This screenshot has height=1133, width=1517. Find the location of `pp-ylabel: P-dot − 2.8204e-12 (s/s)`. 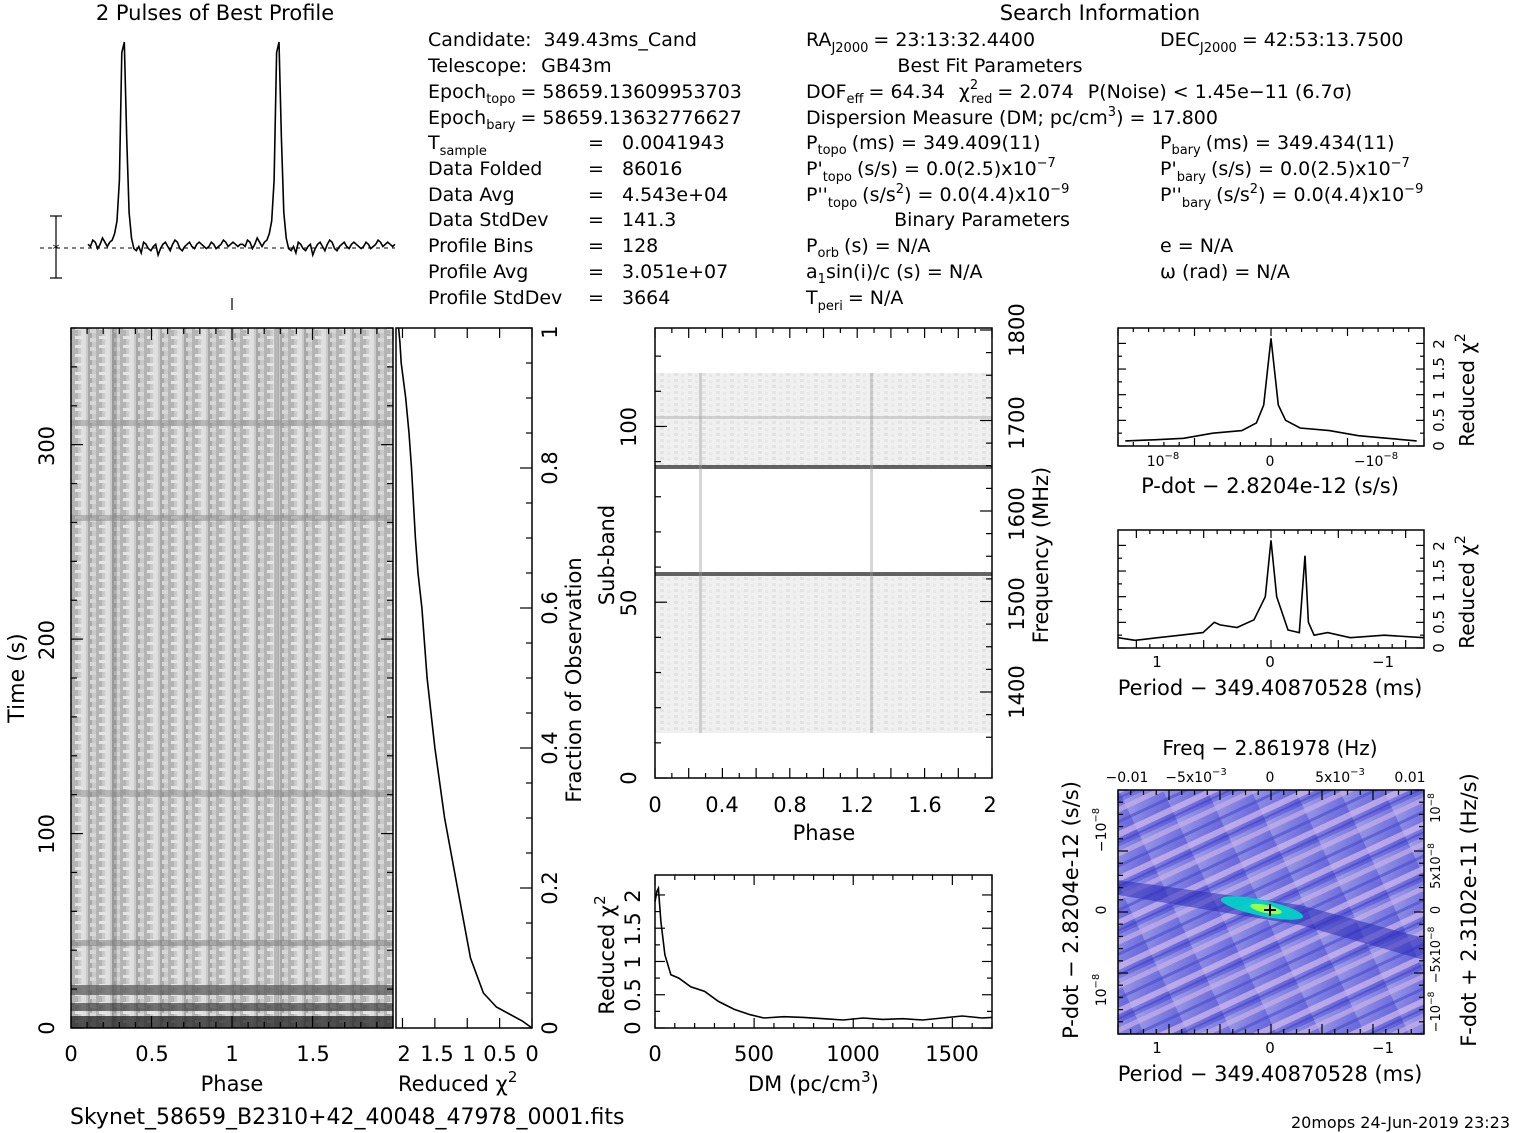

pp-ylabel: P-dot − 2.8204e-12 (s/s) is located at coordinates (1071, 910).